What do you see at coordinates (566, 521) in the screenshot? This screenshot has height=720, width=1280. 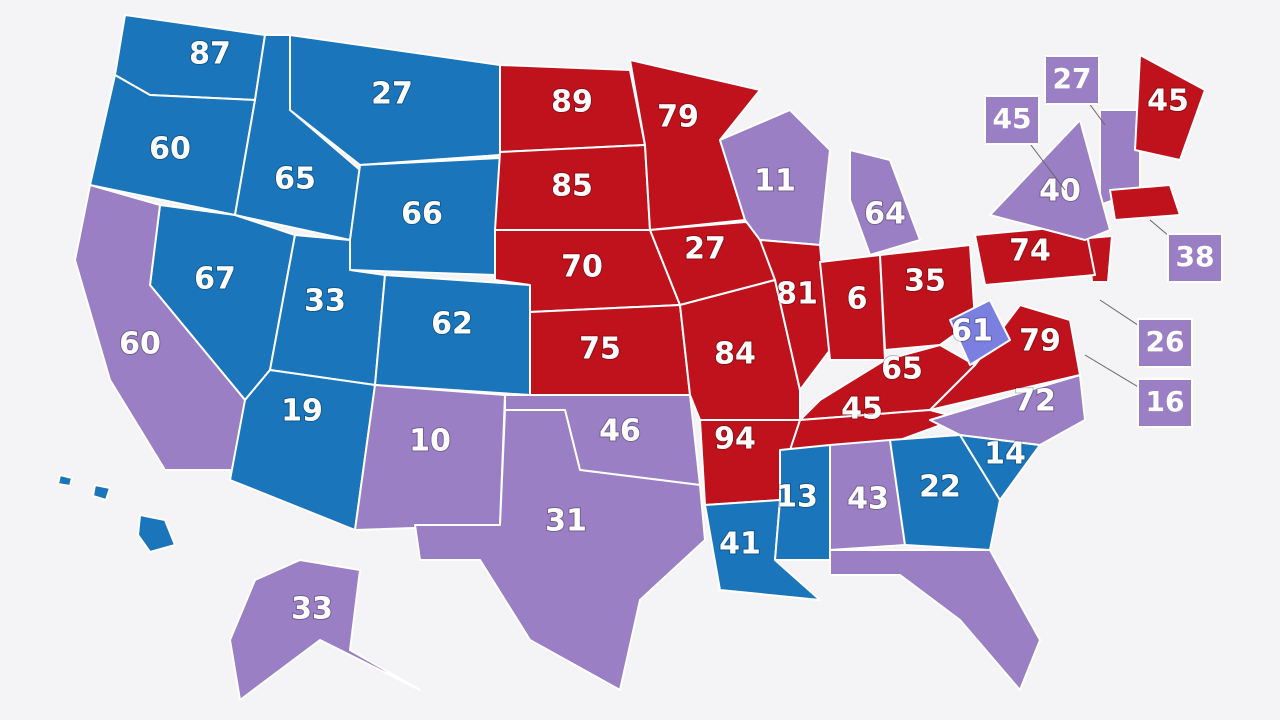 I see `state-label: 31` at bounding box center [566, 521].